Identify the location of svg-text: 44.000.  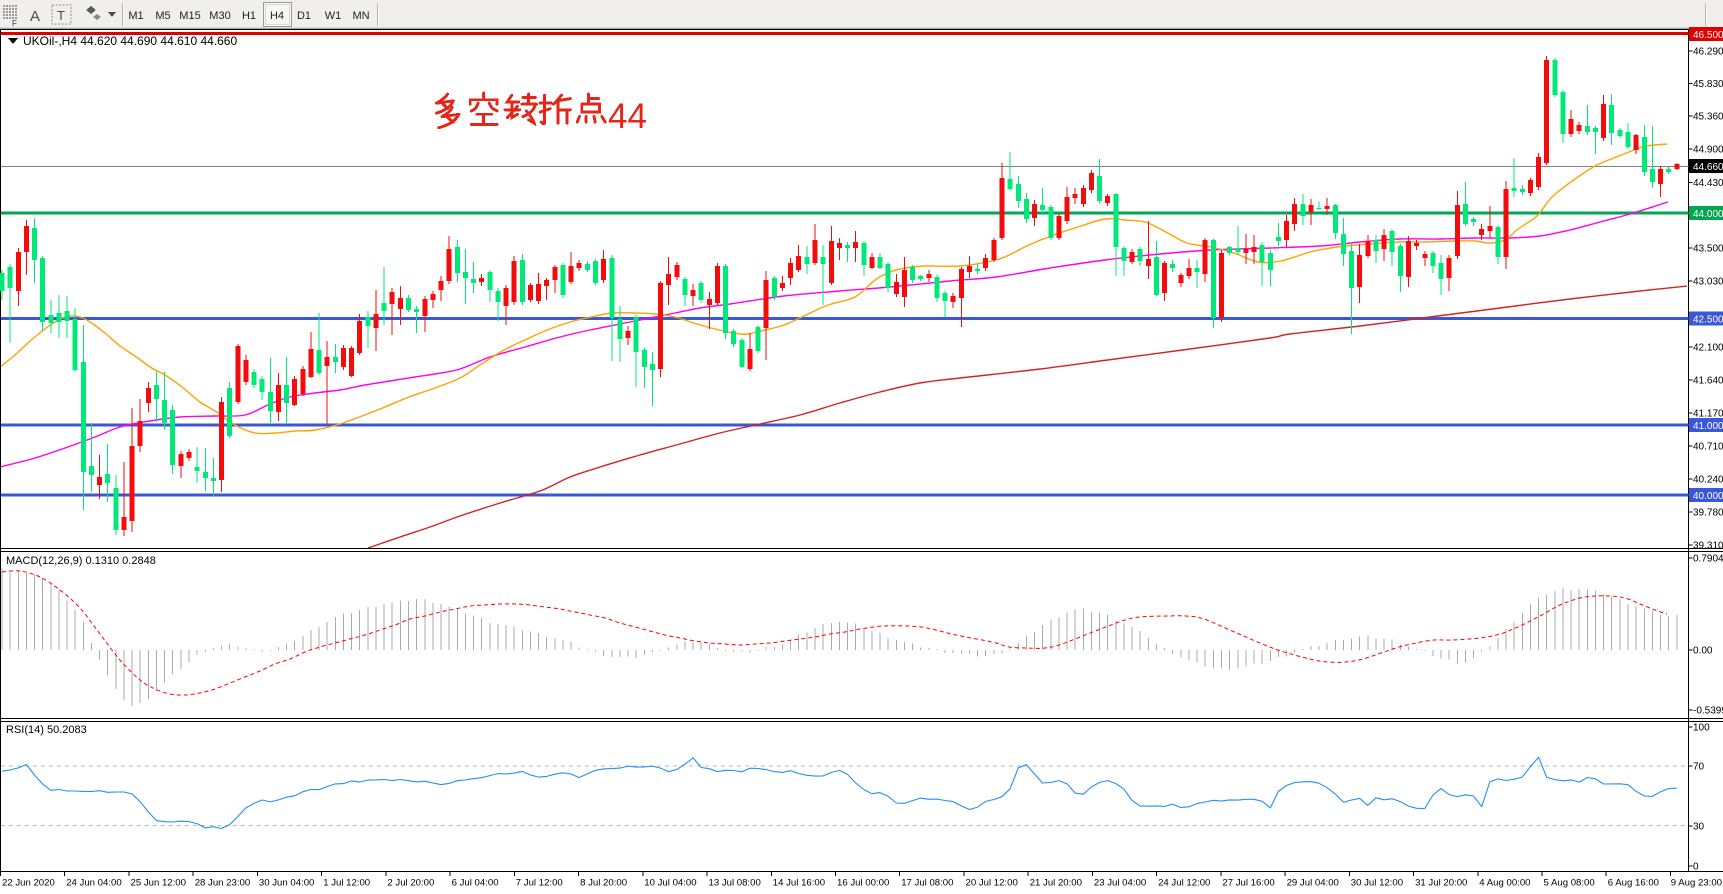
(1708, 214).